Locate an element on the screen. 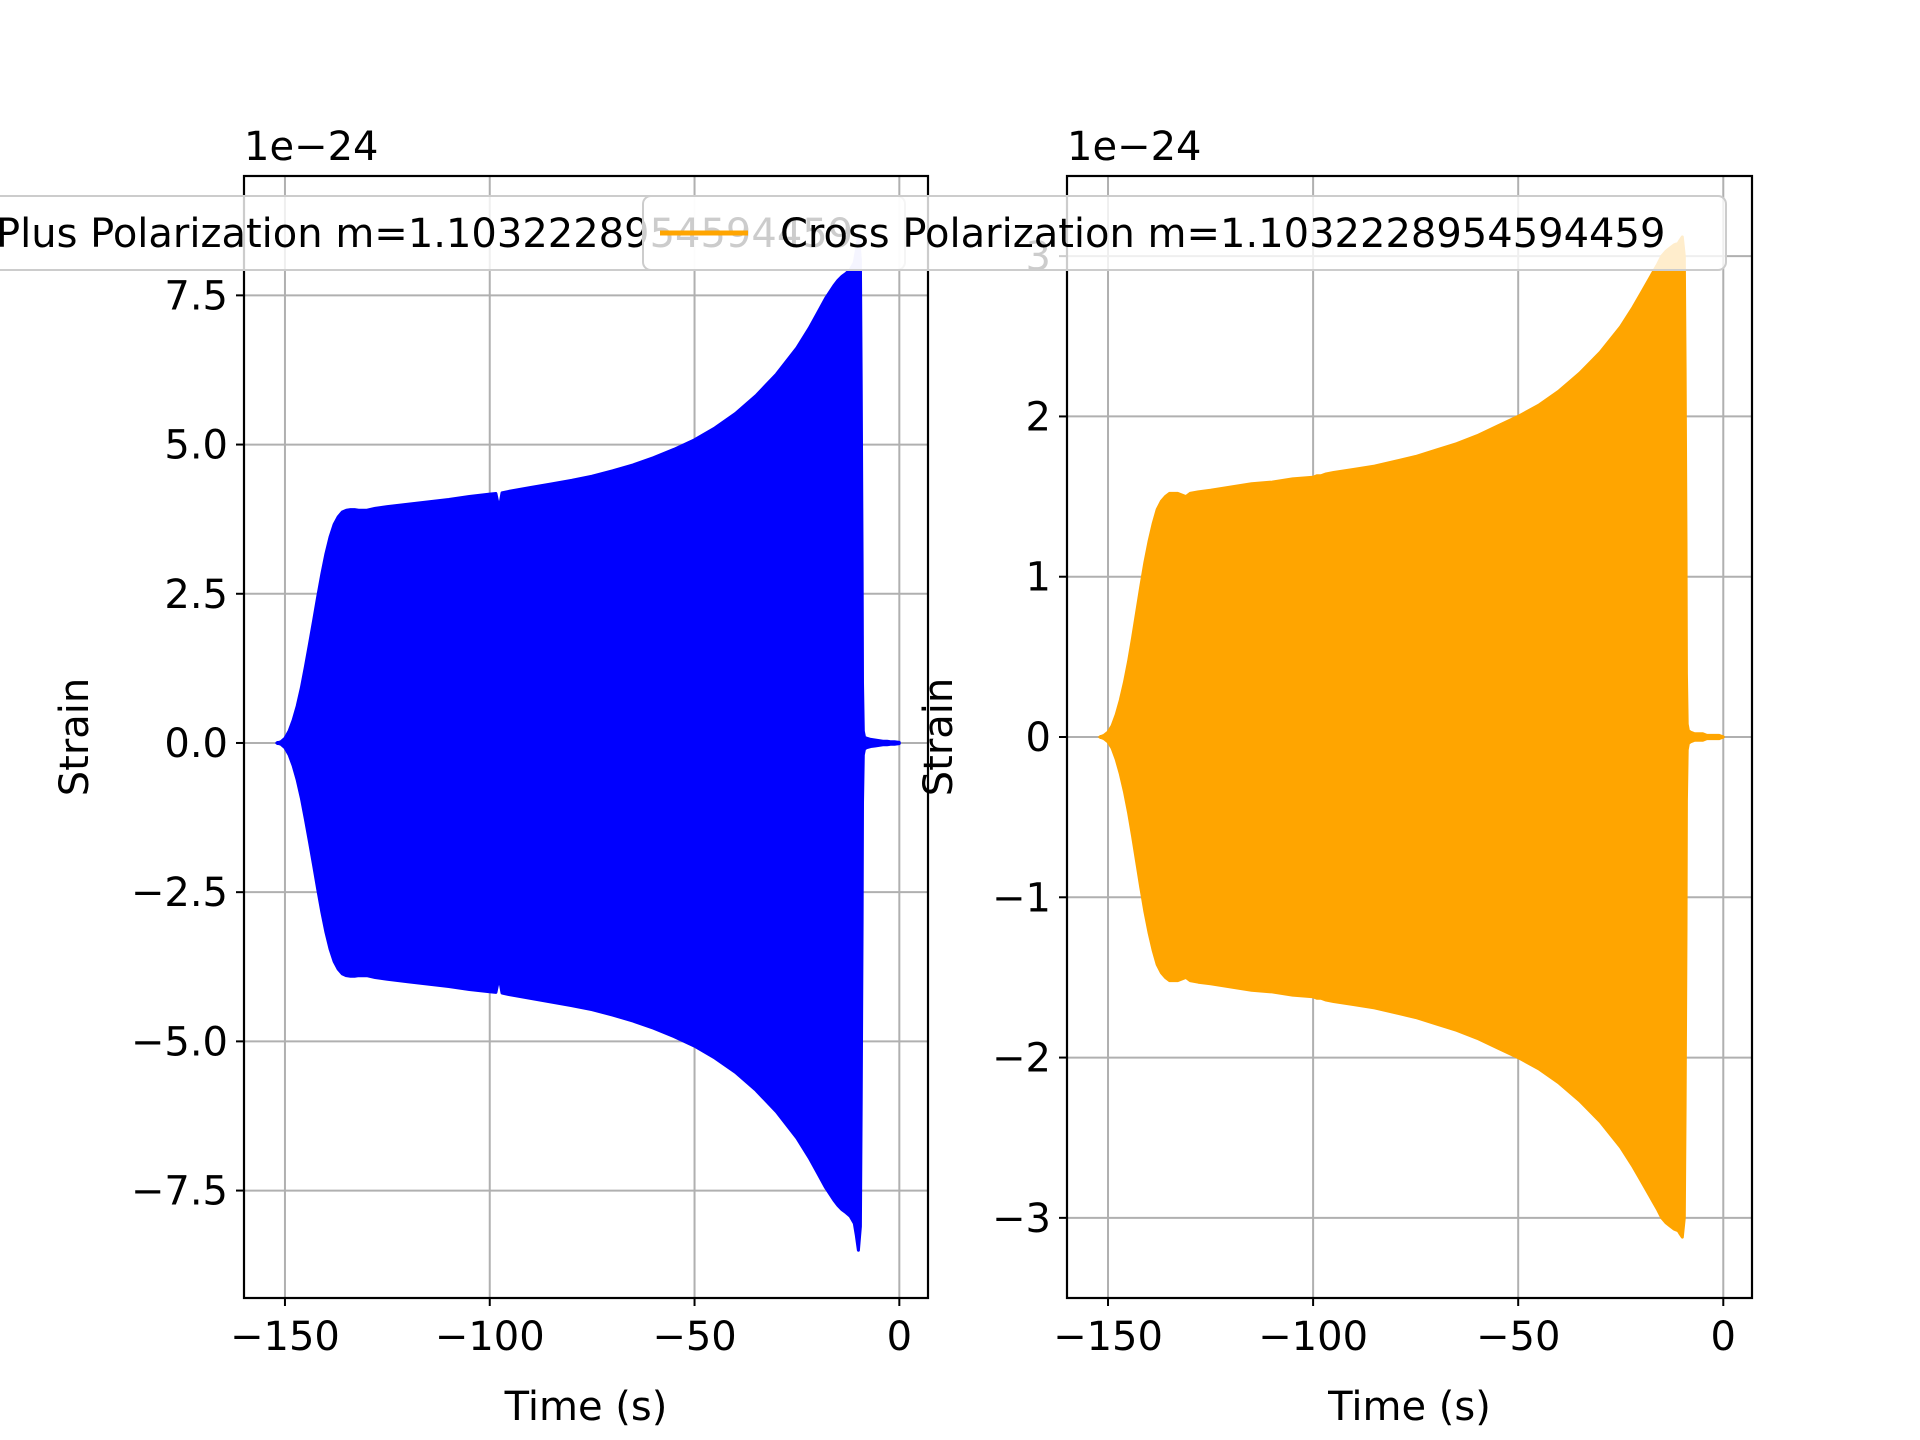 The width and height of the screenshot is (1920, 1440). y-tick-label: −3 is located at coordinates (1021, 1219).